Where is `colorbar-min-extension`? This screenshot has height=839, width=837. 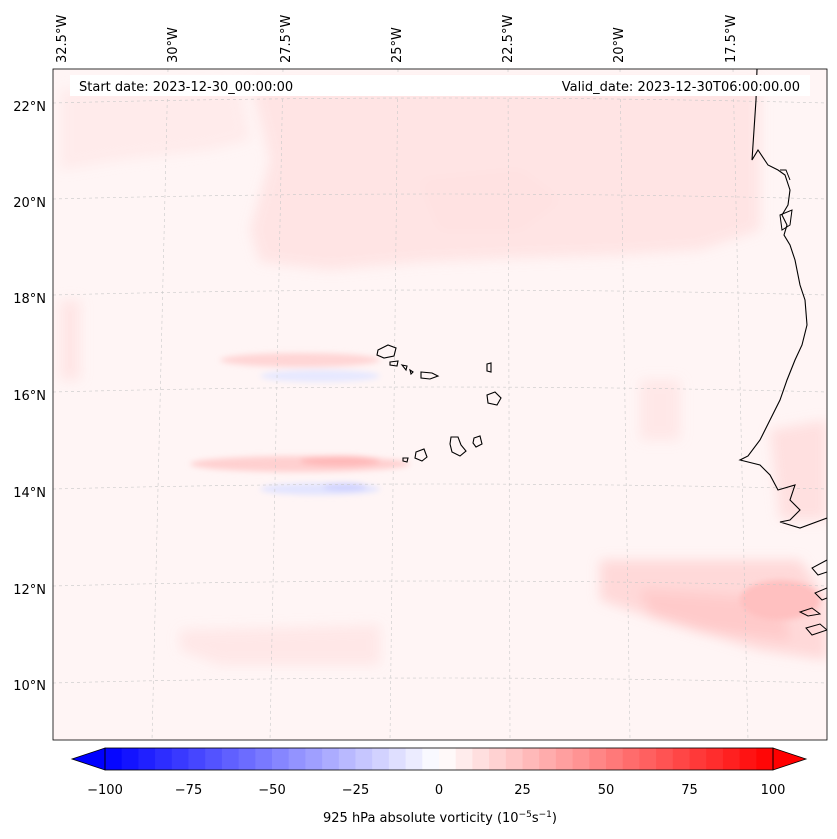 colorbar-min-extension is located at coordinates (88, 759).